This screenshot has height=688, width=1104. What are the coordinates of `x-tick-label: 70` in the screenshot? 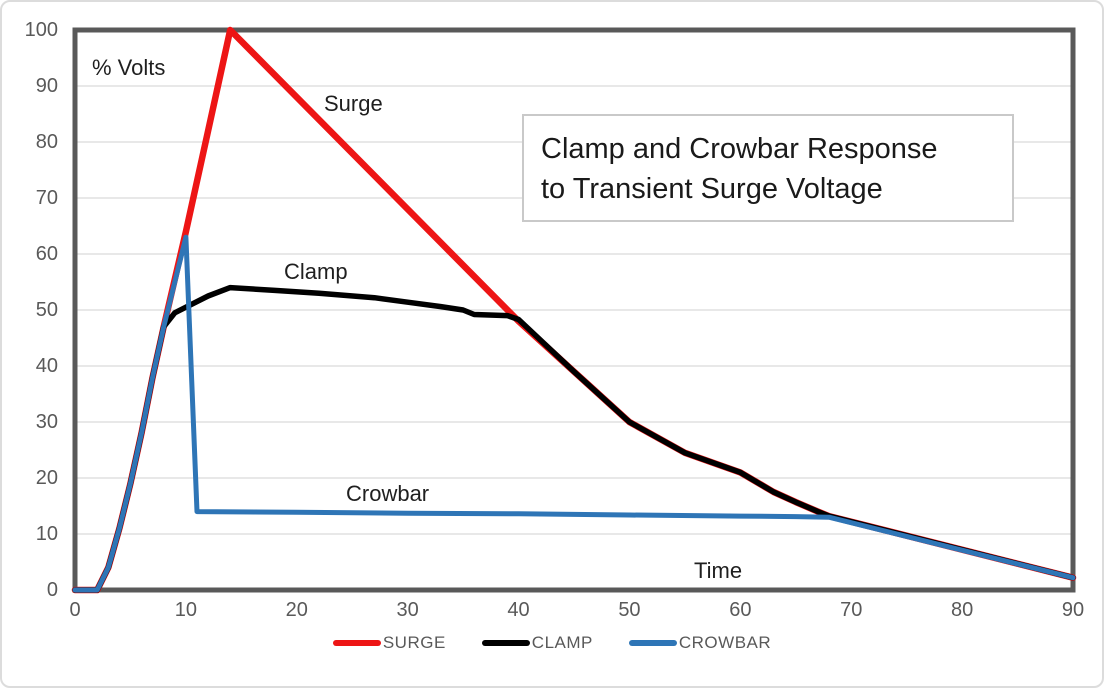 It's located at (851, 610).